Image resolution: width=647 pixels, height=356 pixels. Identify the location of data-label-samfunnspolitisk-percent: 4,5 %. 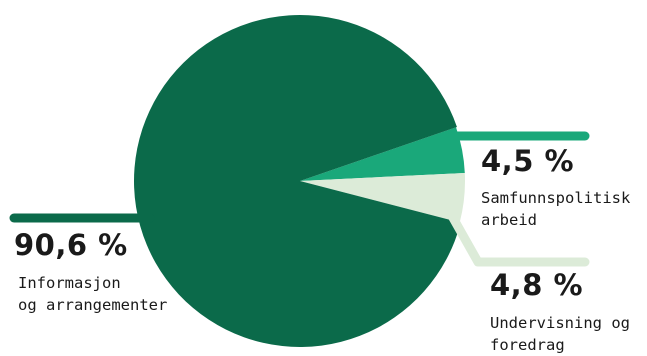
(528, 161).